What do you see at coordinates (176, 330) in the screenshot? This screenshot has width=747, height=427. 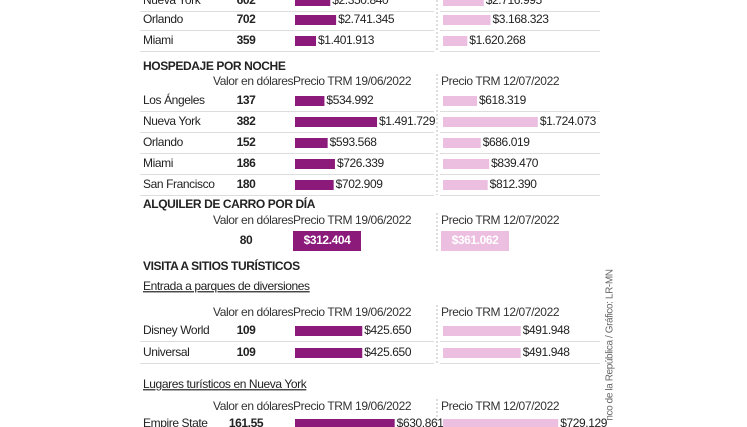 I see `row-name: Disney World` at bounding box center [176, 330].